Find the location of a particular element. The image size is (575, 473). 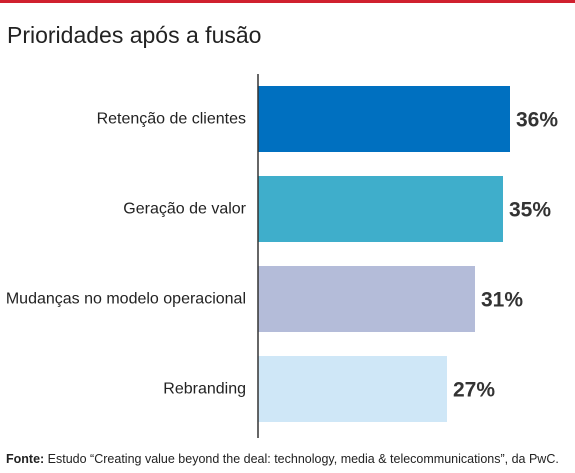

chart-title: Prioridades após a fusão is located at coordinates (134, 35).